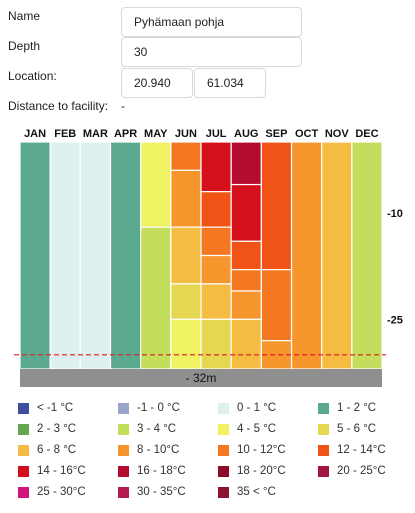  Describe the element at coordinates (58, 106) in the screenshot. I see `distance-label: Distance to facility:` at that location.